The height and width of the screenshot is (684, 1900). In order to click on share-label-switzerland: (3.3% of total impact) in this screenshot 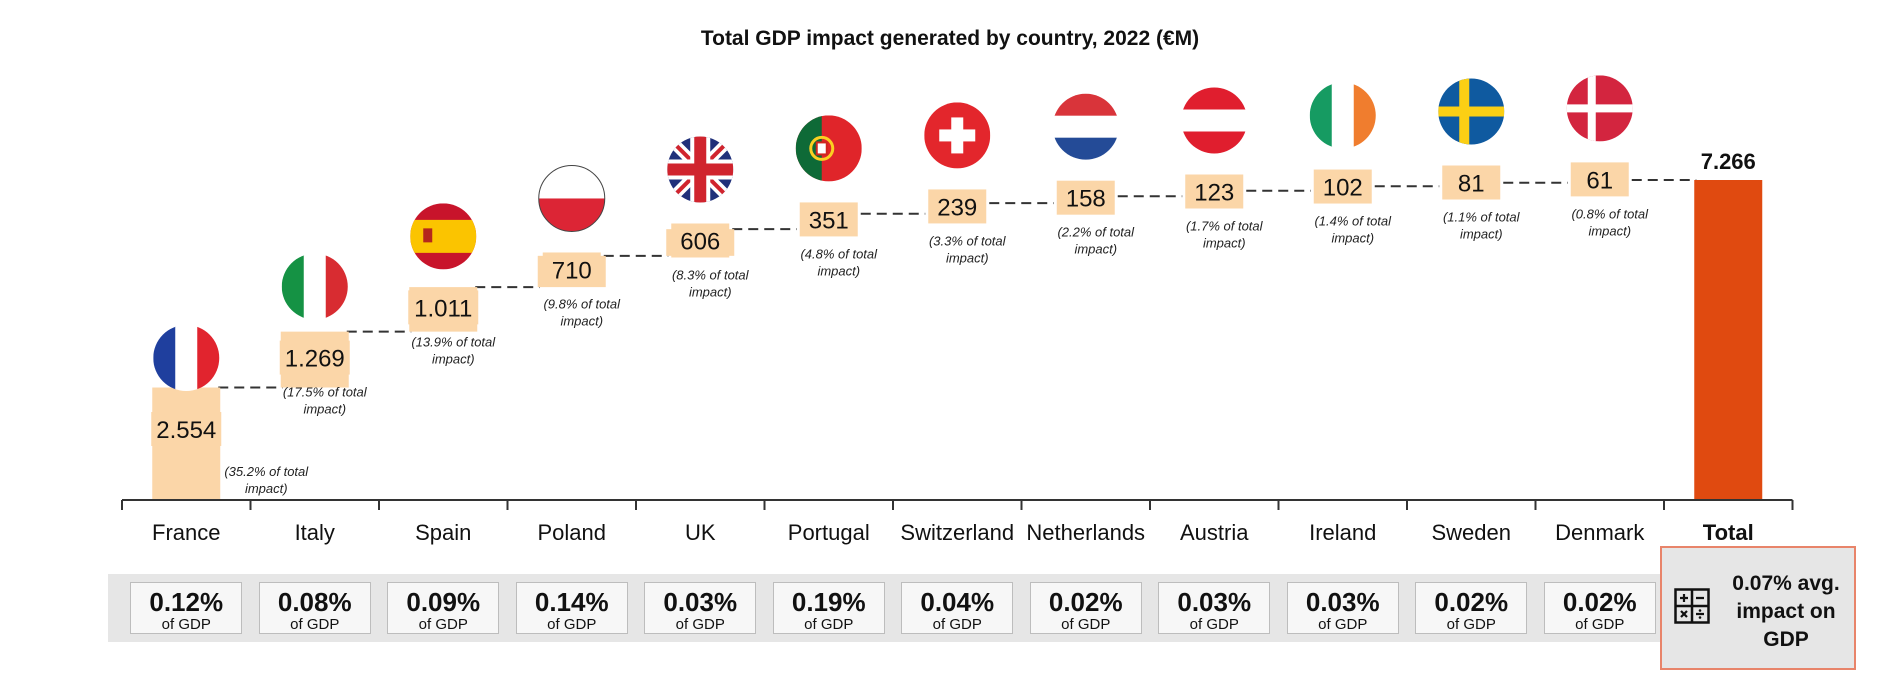, I will do `click(968, 249)`.